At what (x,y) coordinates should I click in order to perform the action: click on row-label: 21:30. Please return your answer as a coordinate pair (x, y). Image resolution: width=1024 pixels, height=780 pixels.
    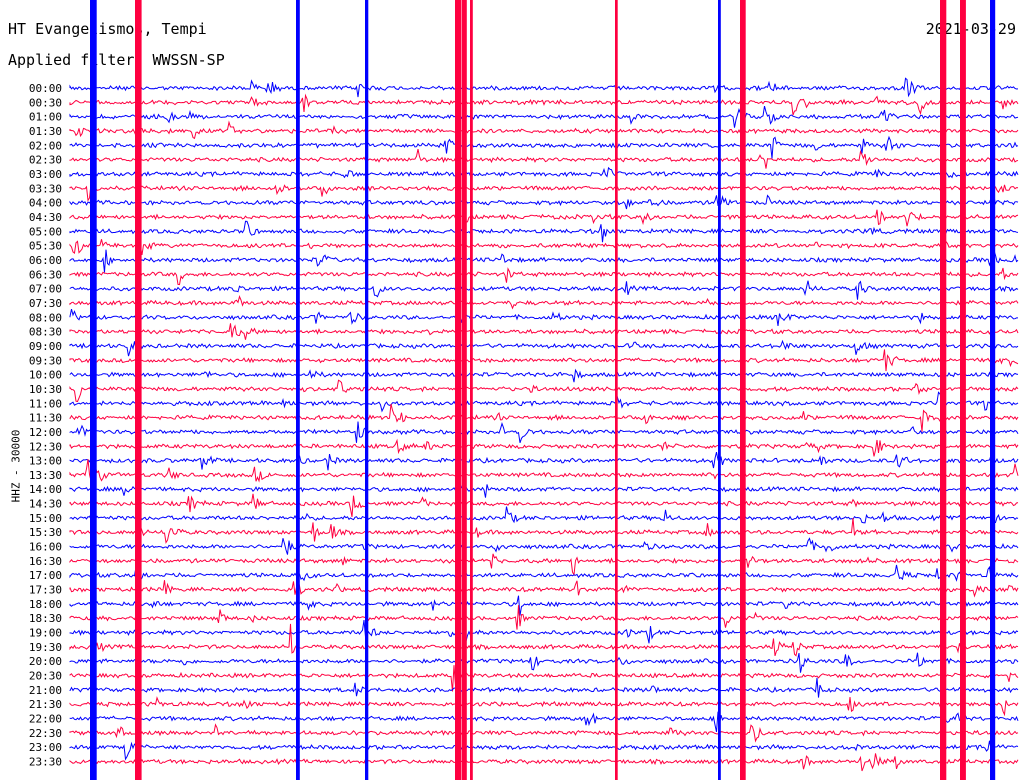
    Looking at the image, I should click on (45, 704).